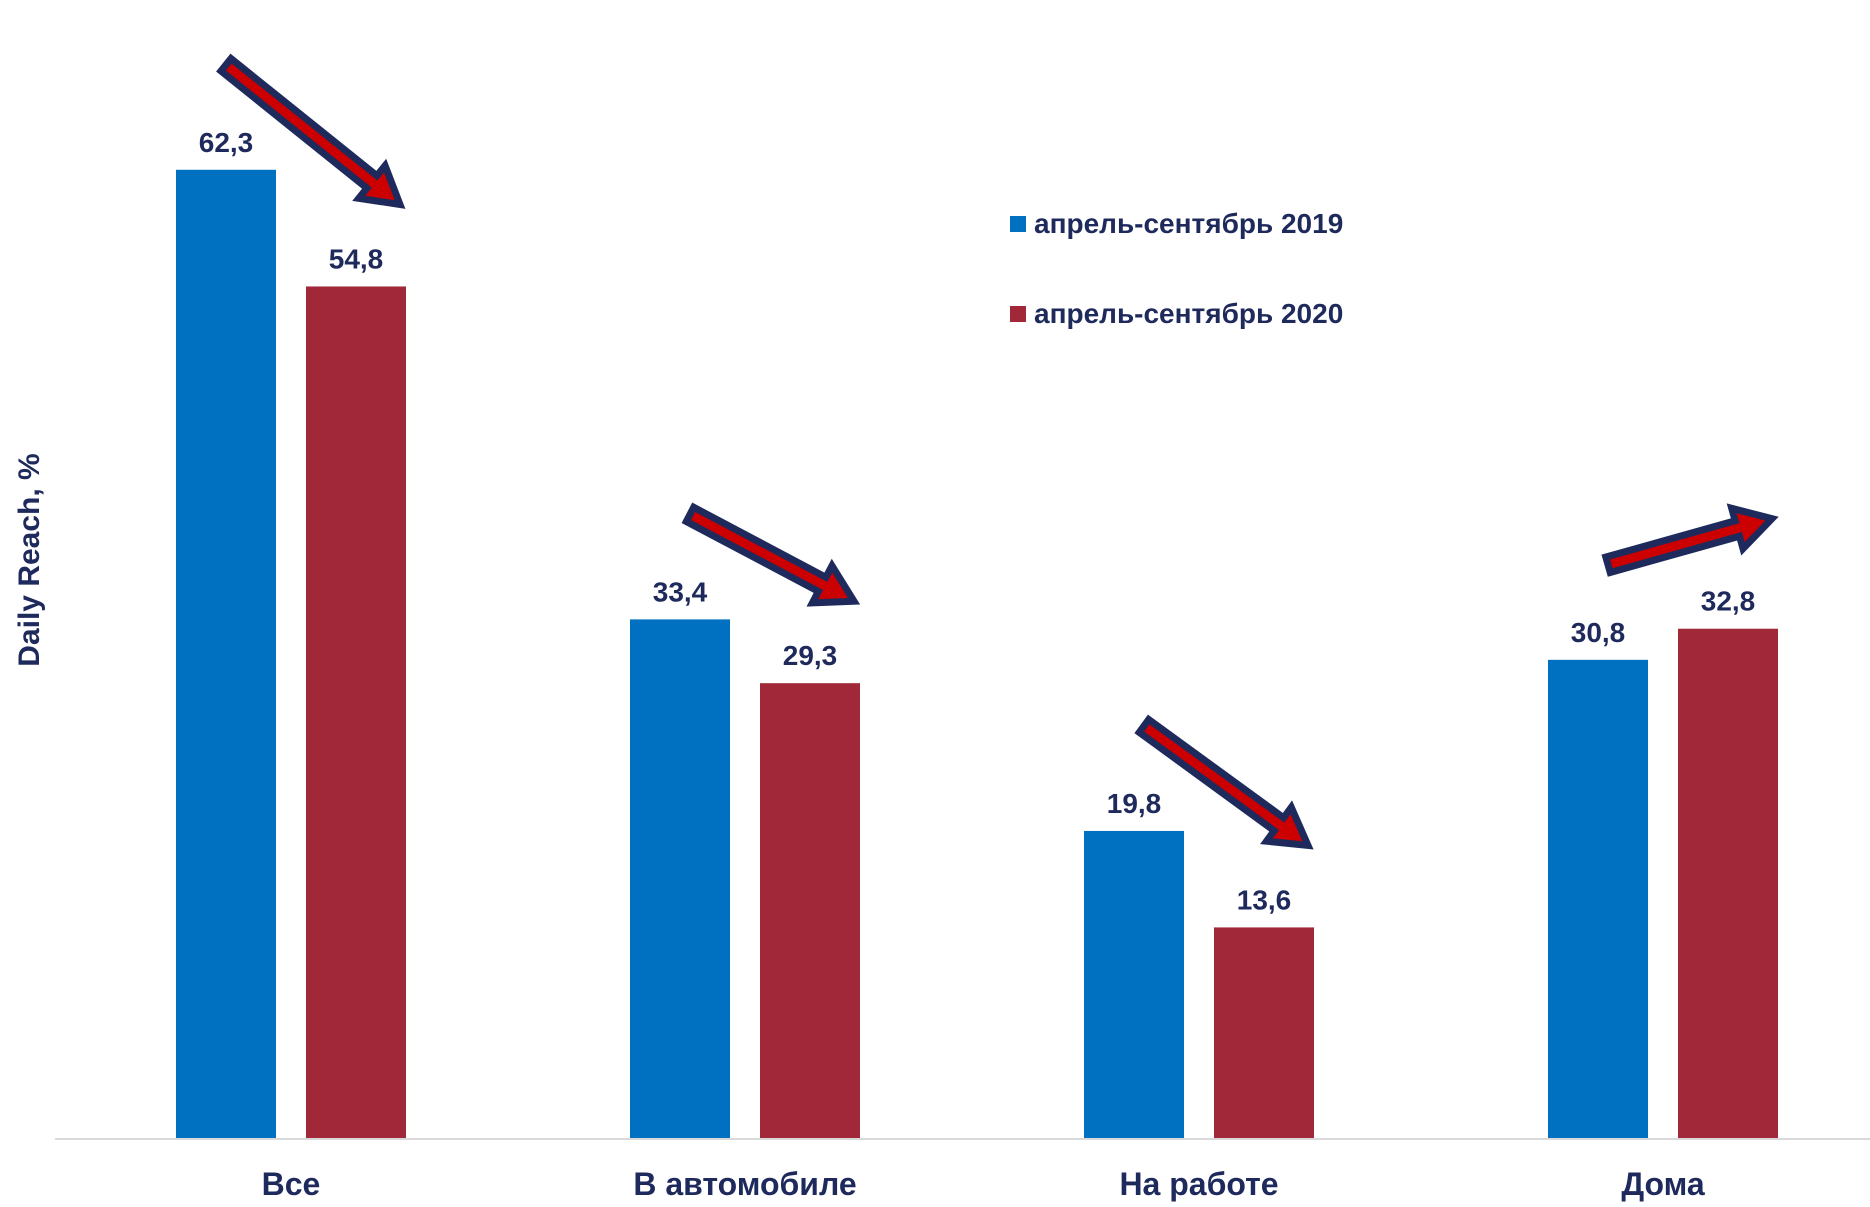 Image resolution: width=1870 pixels, height=1207 pixels. I want to click on data-label-2020-0: 54,8, so click(356, 258).